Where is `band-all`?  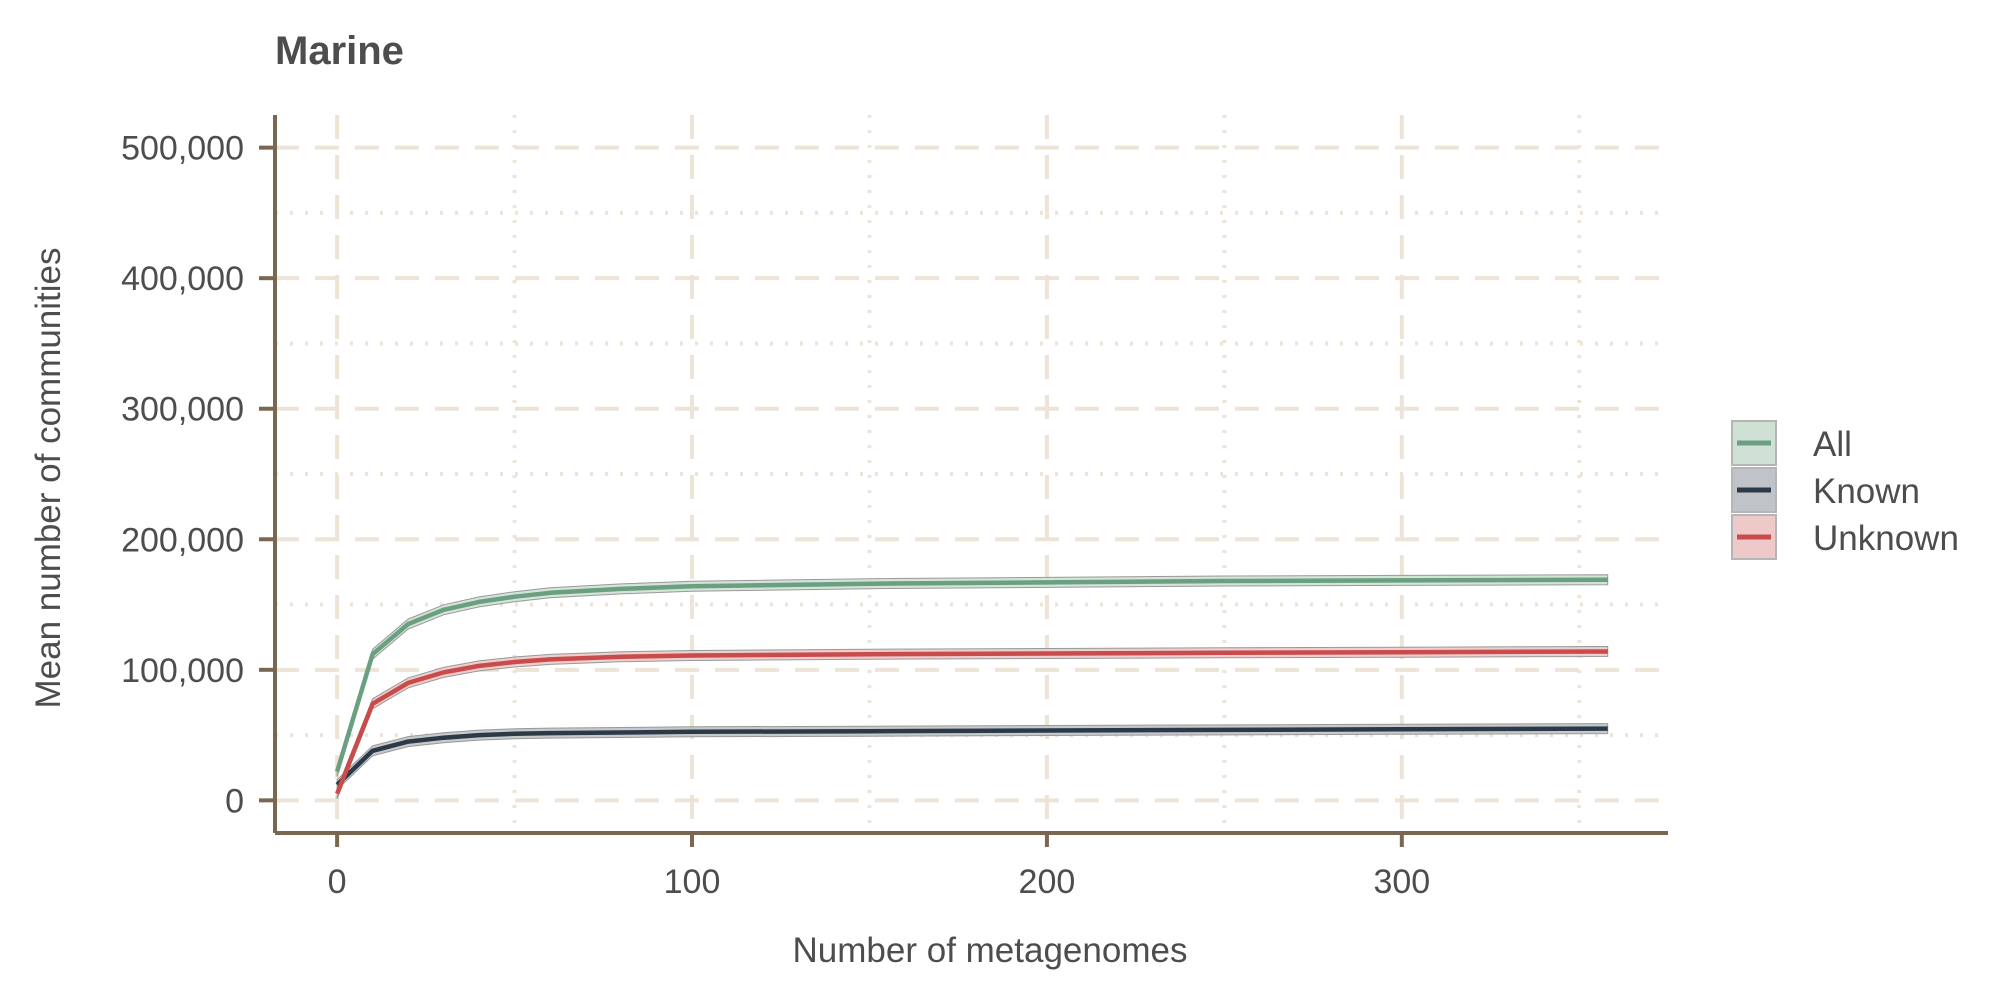 band-all is located at coordinates (972, 675).